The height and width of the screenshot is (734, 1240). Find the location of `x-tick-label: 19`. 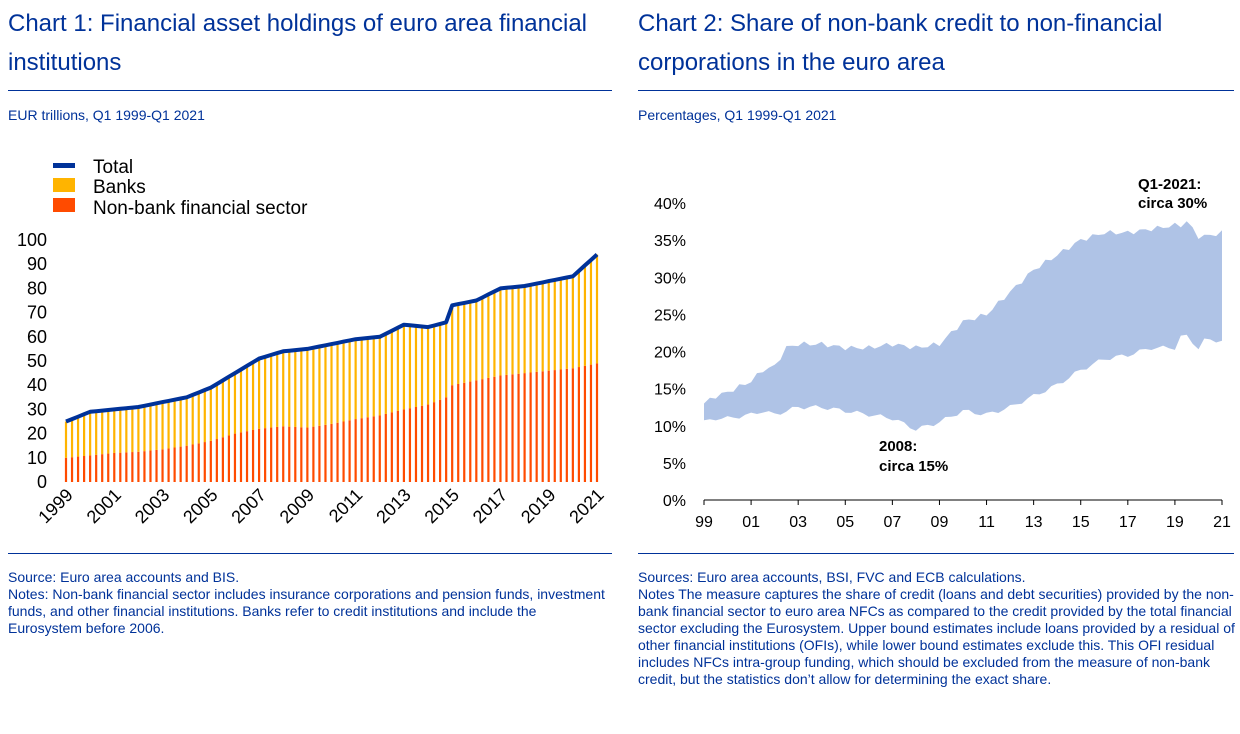

x-tick-label: 19 is located at coordinates (1175, 522).